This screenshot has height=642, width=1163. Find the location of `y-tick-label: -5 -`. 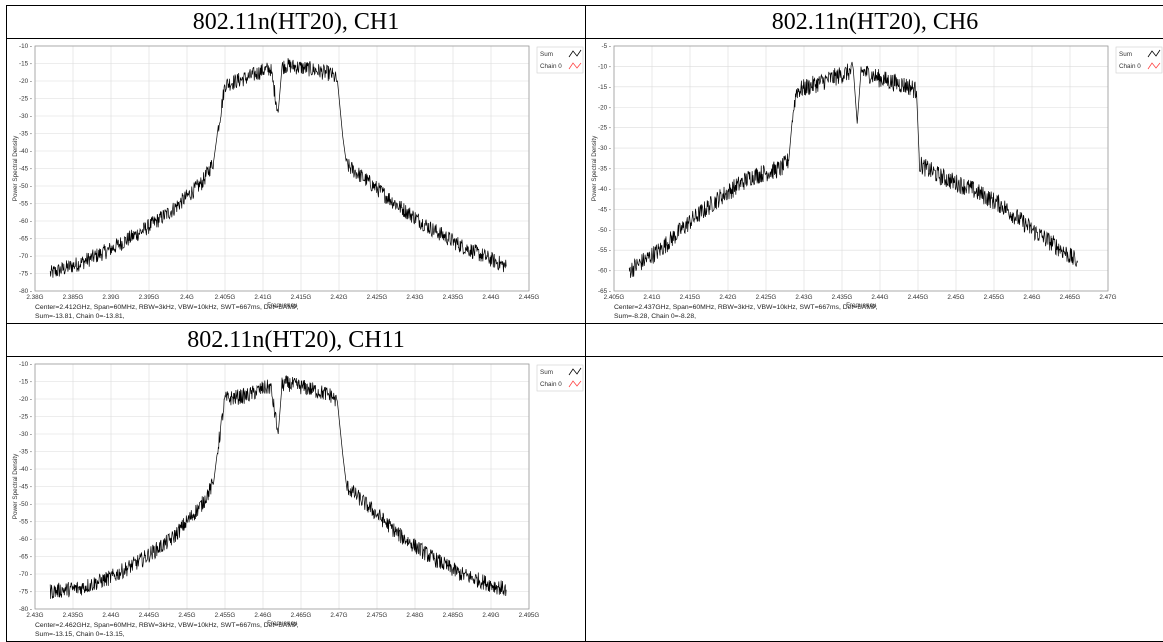

y-tick-label: -5 - is located at coordinates (606, 46).